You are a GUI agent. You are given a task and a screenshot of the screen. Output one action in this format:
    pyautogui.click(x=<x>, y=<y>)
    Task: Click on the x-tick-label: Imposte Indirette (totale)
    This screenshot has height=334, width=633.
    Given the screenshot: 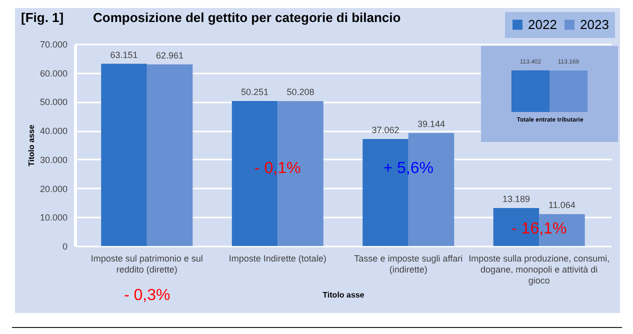 What is the action you would take?
    pyautogui.click(x=277, y=259)
    